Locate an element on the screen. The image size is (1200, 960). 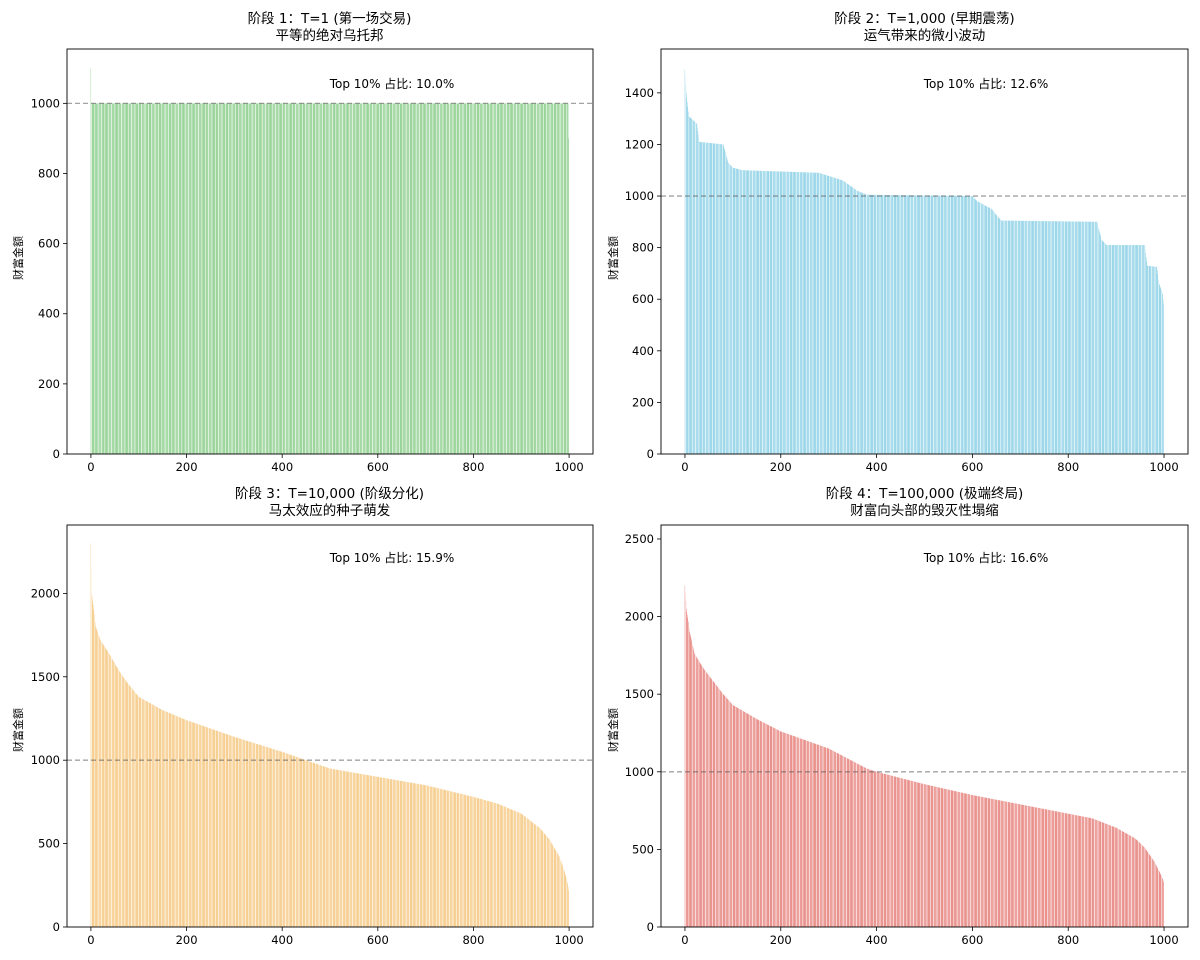
y-tick-label: 2000 is located at coordinates (45, 593).